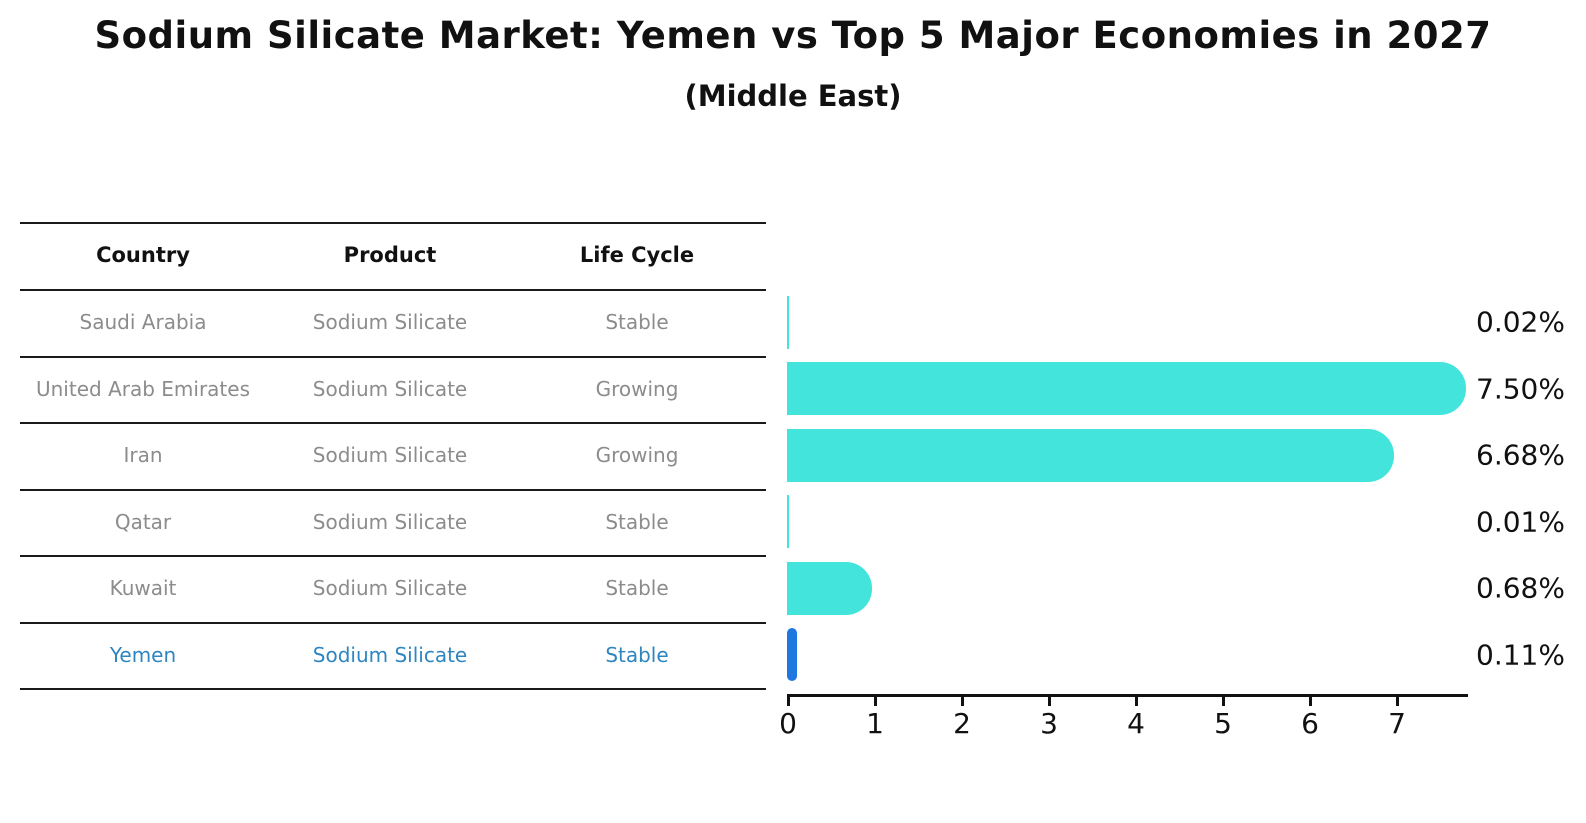 The width and height of the screenshot is (1586, 823). What do you see at coordinates (143, 388) in the screenshot?
I see `table-cell-country: United Arab Emirates` at bounding box center [143, 388].